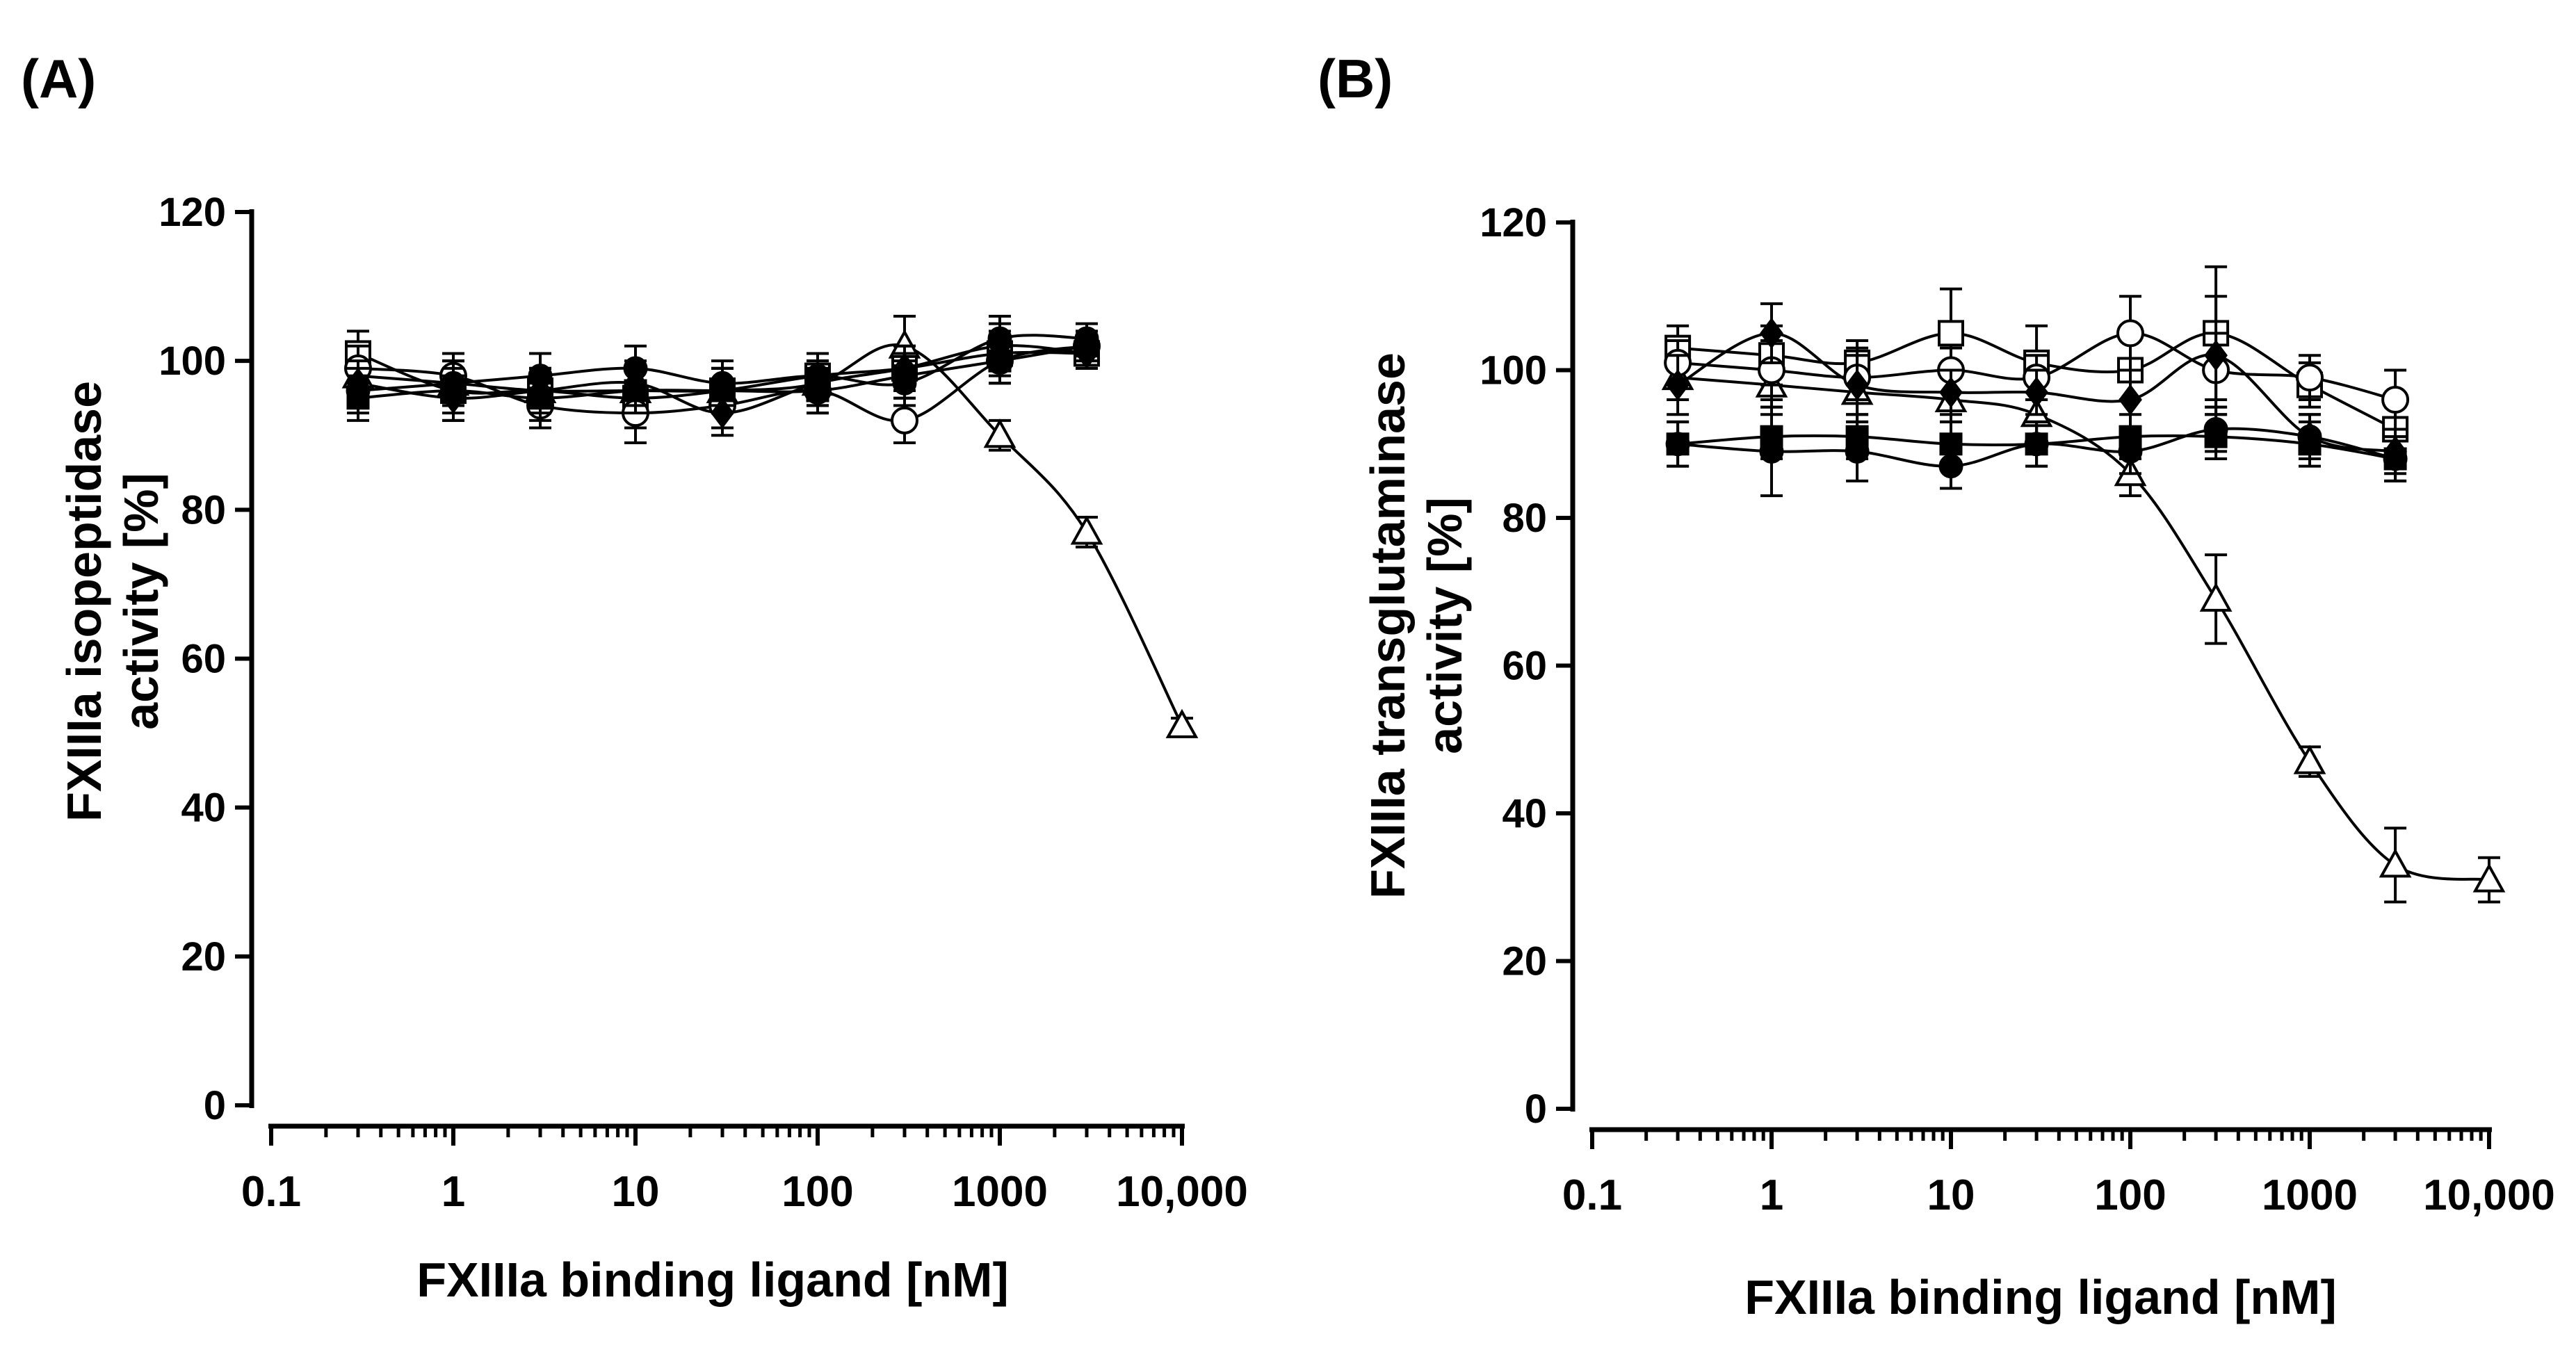  What do you see at coordinates (1416, 625) in the screenshot?
I see `y-axis-title-b: FXIIIa transglutaminase activity [%]` at bounding box center [1416, 625].